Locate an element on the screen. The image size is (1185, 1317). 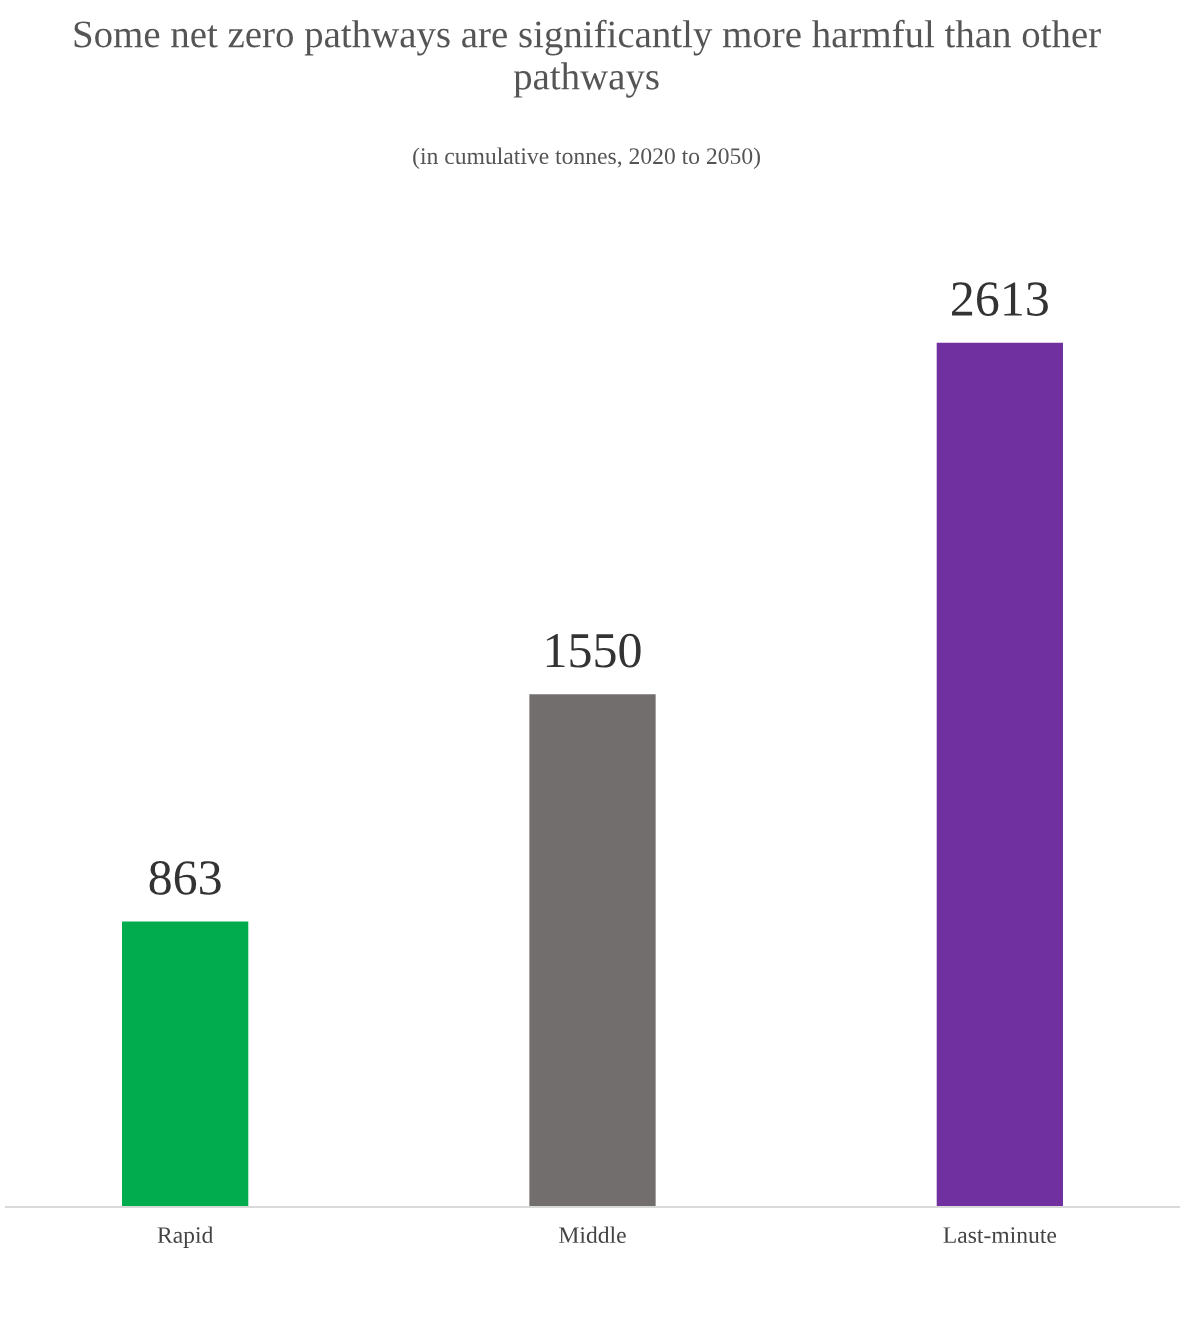
x-tick-label: Middle is located at coordinates (592, 1235).